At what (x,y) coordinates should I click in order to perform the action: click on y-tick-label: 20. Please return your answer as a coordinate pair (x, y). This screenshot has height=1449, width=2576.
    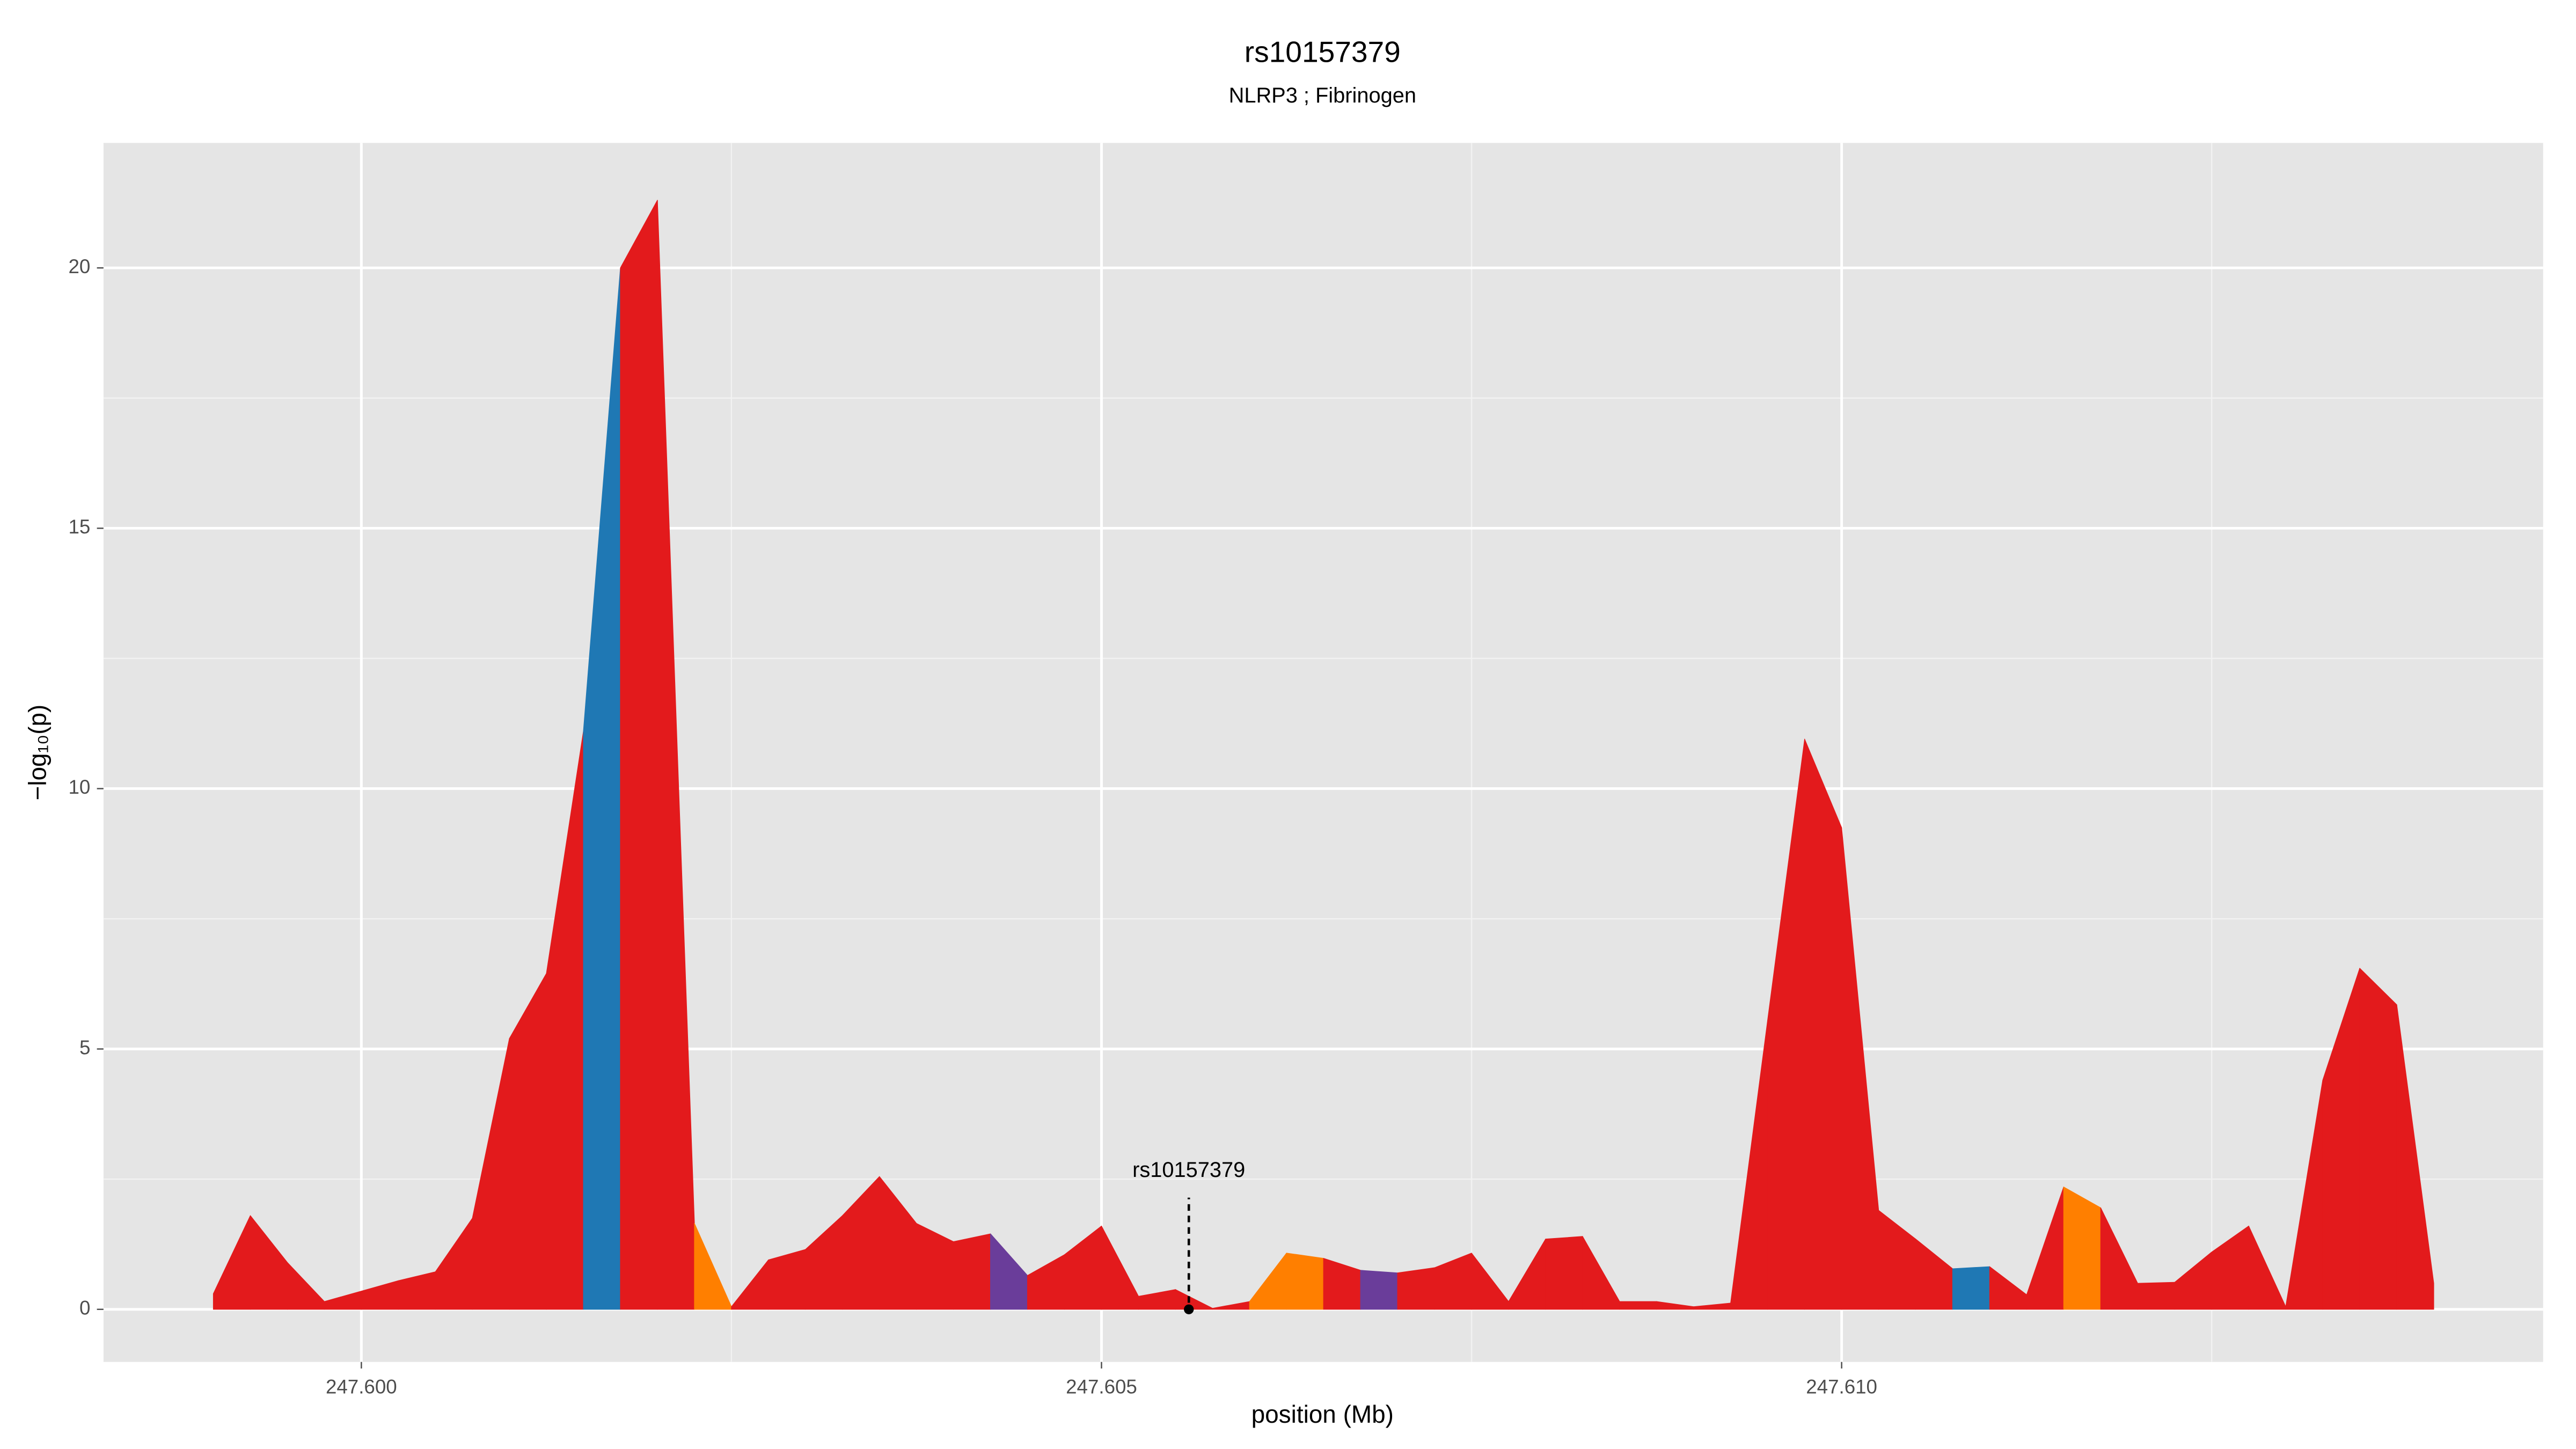
    Looking at the image, I should click on (80, 266).